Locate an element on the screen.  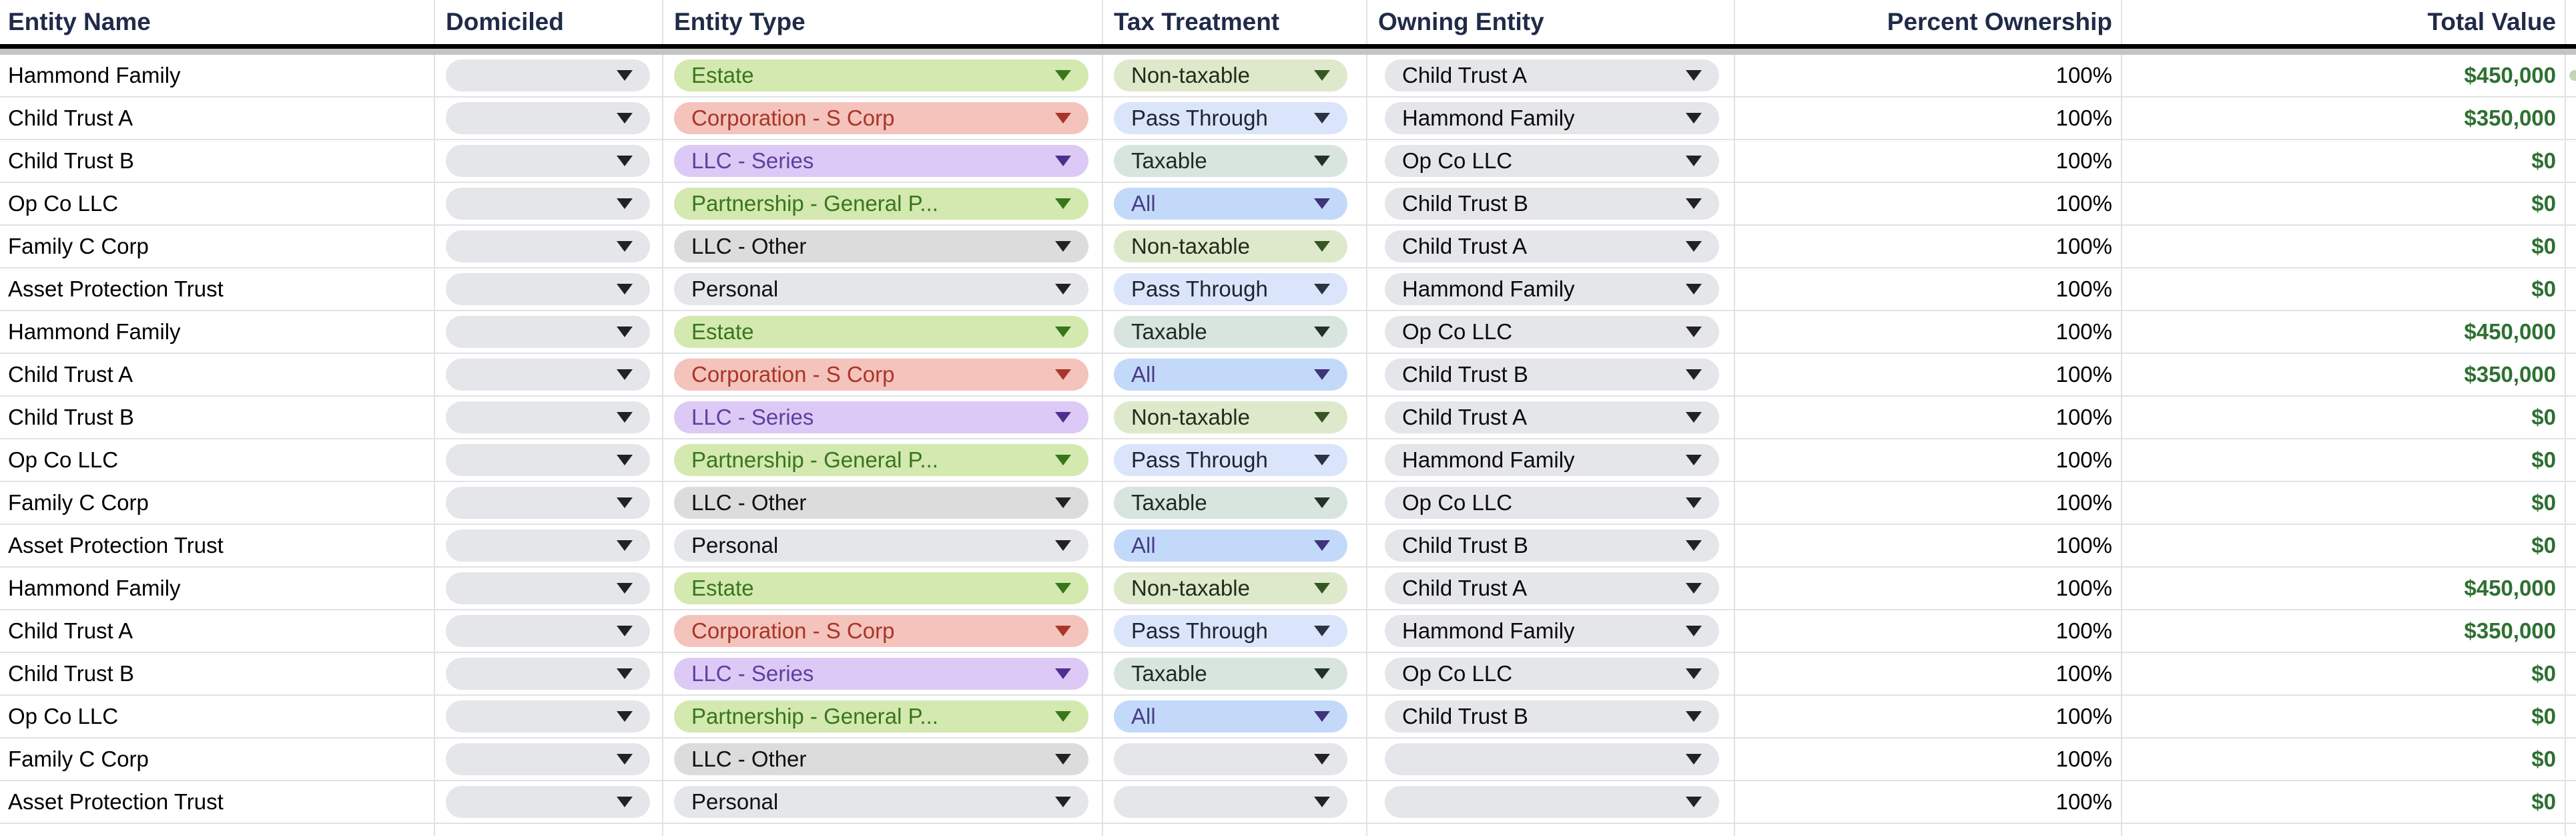
entity-type-dropdown: LLC - Other is located at coordinates (881, 759).